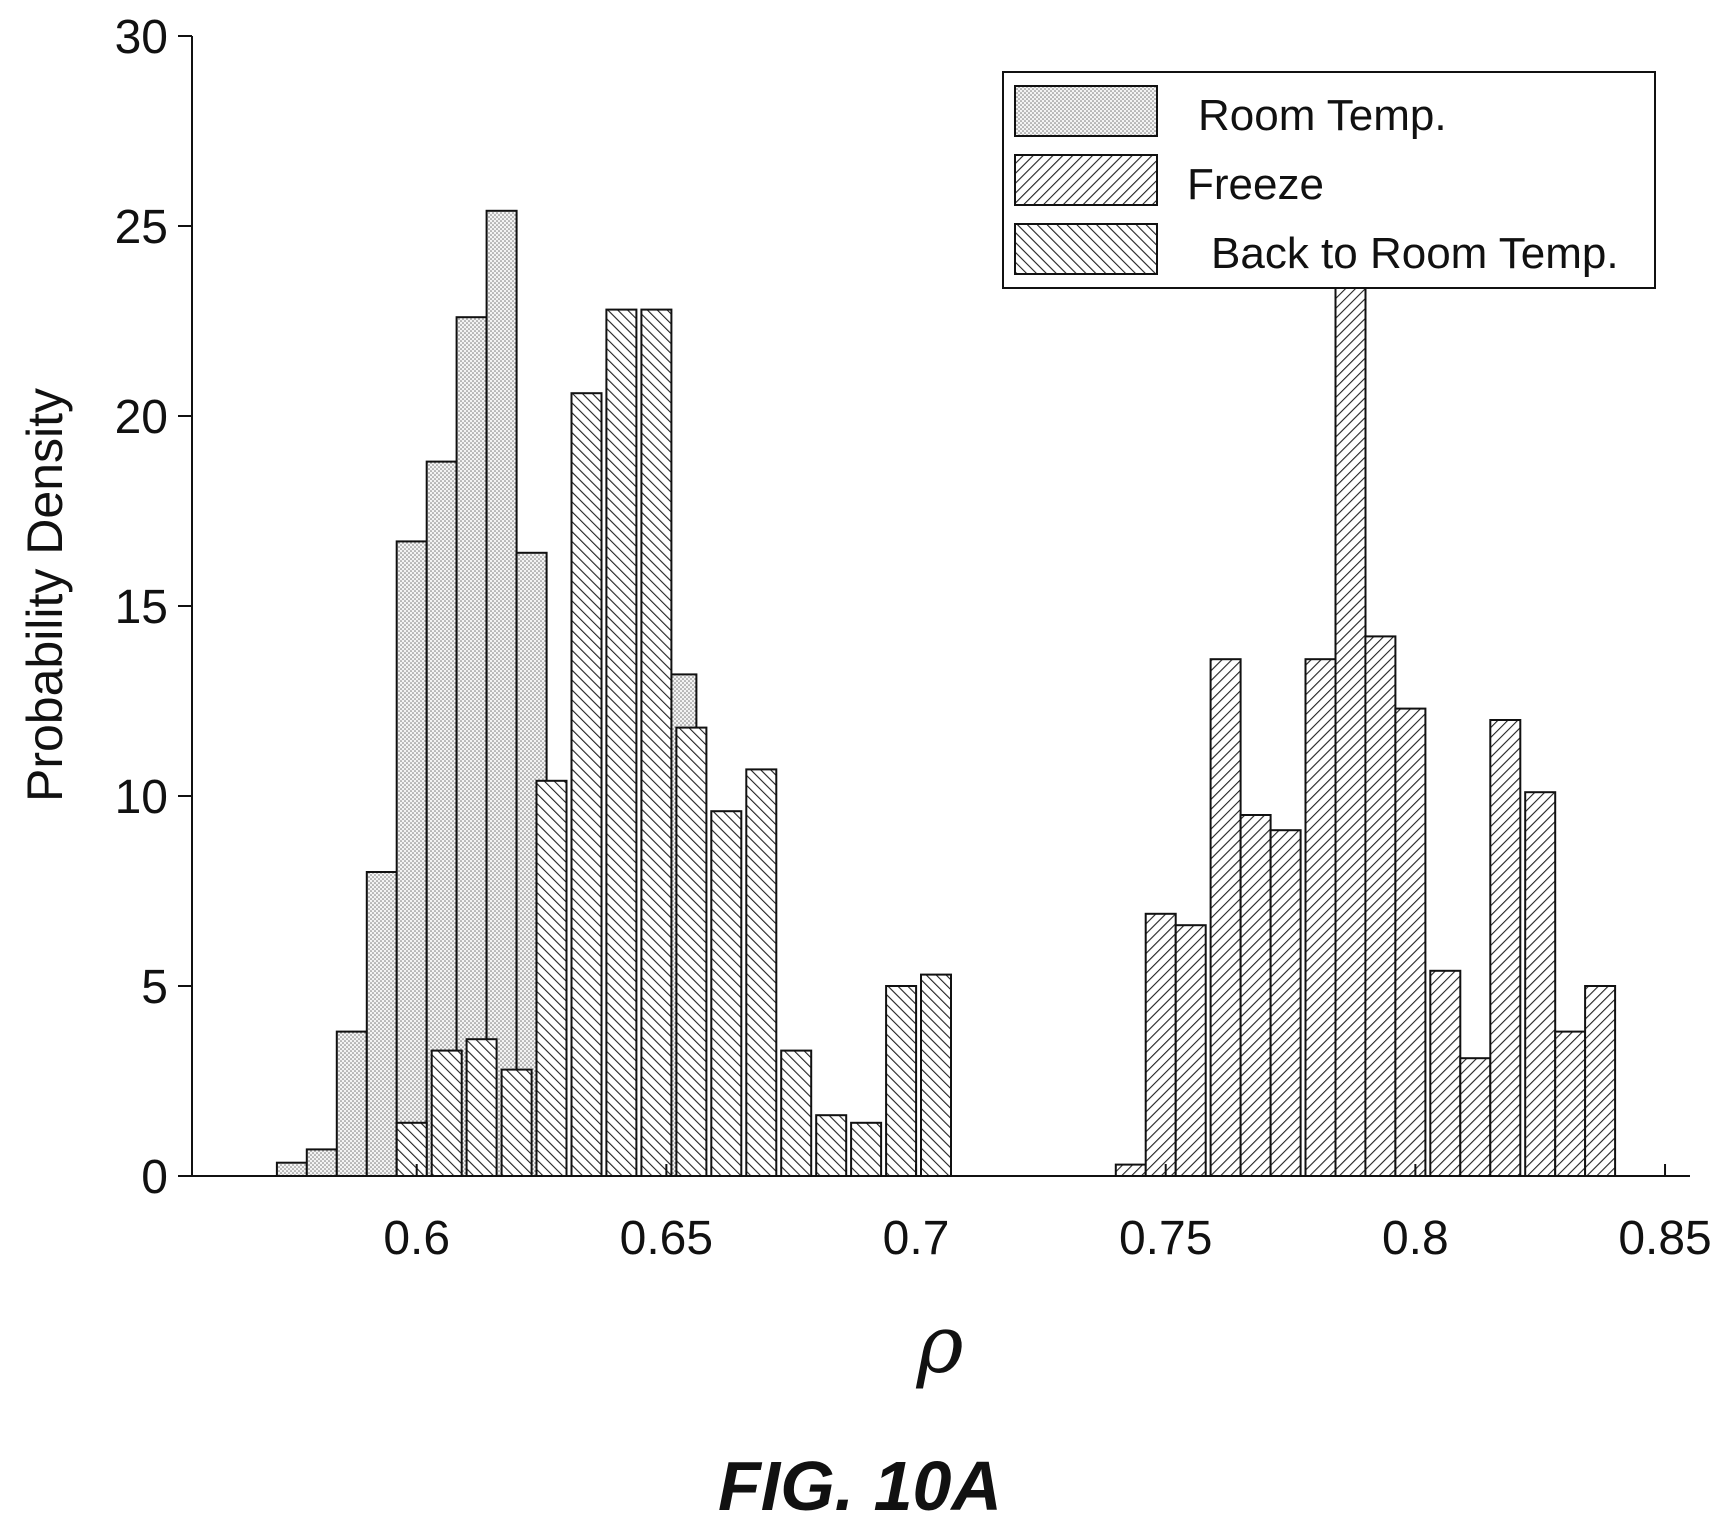 This screenshot has height=1527, width=1716. What do you see at coordinates (1086, 111) in the screenshot?
I see `legend-swatch-room-temp` at bounding box center [1086, 111].